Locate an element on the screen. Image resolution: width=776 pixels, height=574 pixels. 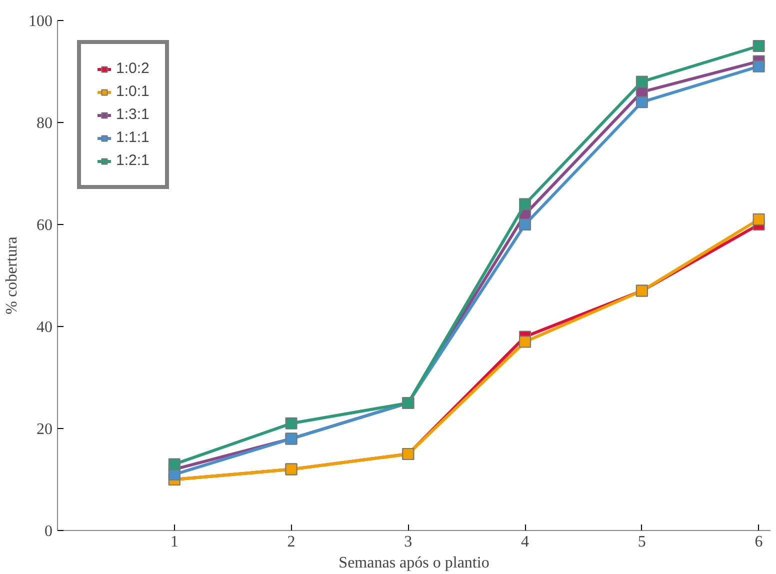
y-tick-label: 20 is located at coordinates (44, 429).